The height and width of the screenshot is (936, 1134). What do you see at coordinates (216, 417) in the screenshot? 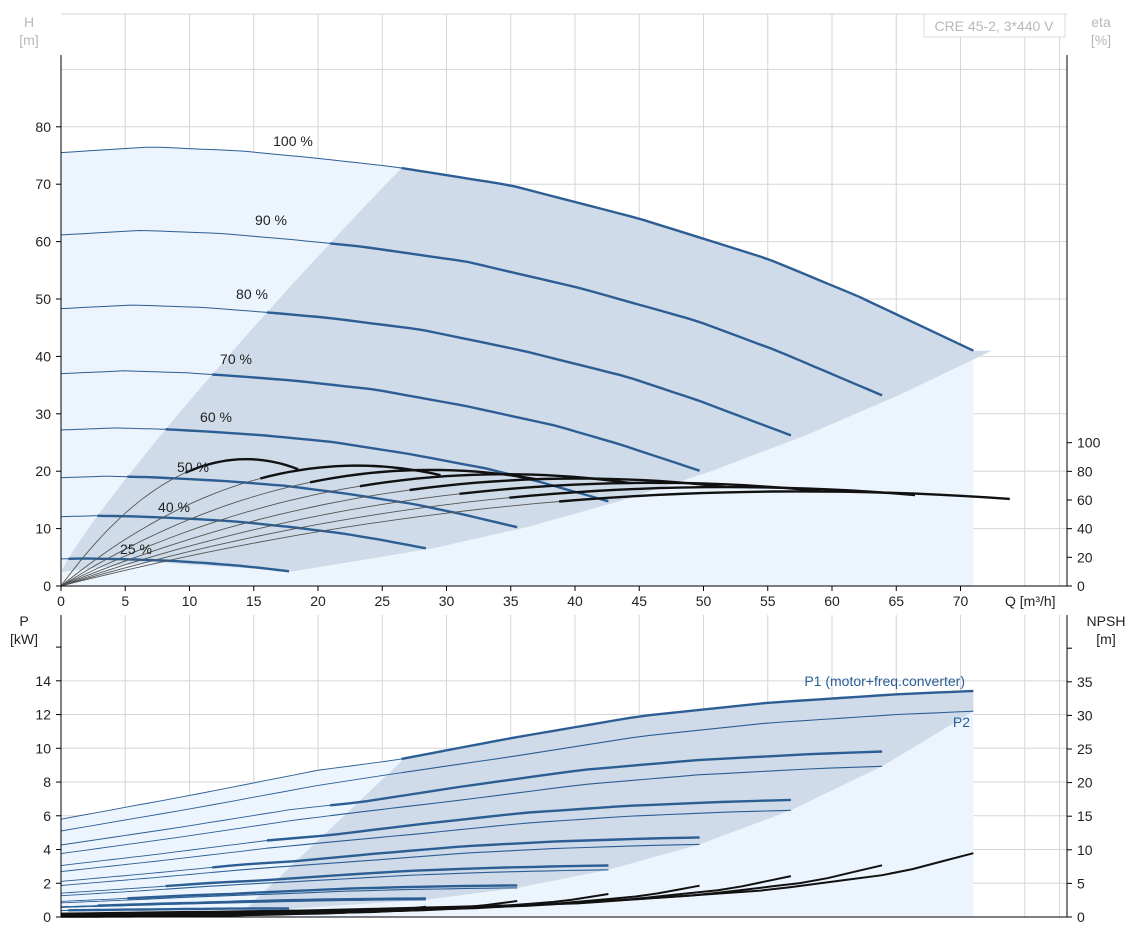
I see `speed-label-60: 60 %` at bounding box center [216, 417].